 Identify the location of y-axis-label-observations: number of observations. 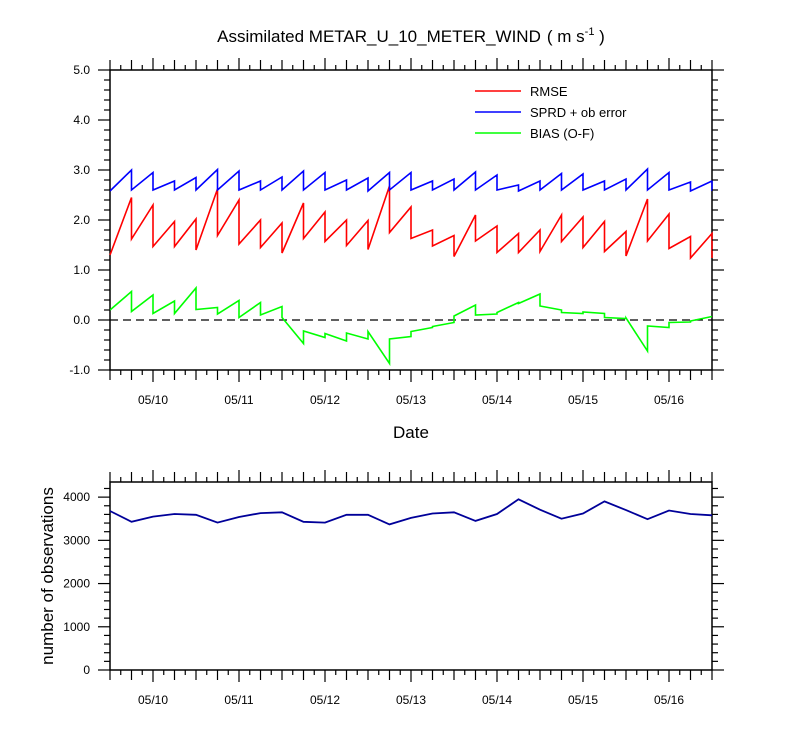
(47, 576).